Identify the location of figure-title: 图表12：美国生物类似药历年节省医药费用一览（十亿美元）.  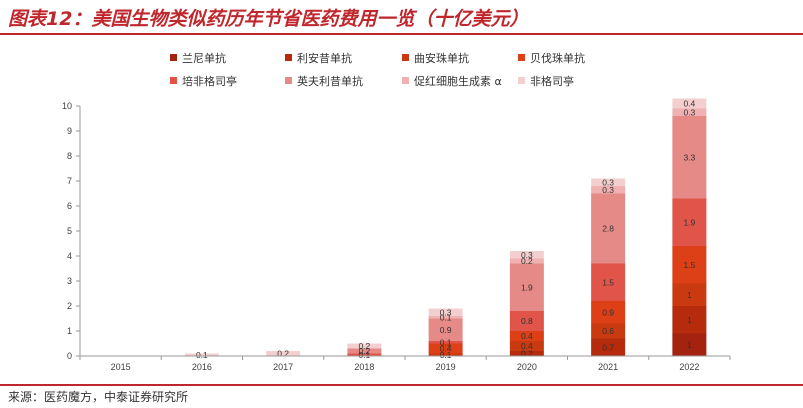
(268, 19).